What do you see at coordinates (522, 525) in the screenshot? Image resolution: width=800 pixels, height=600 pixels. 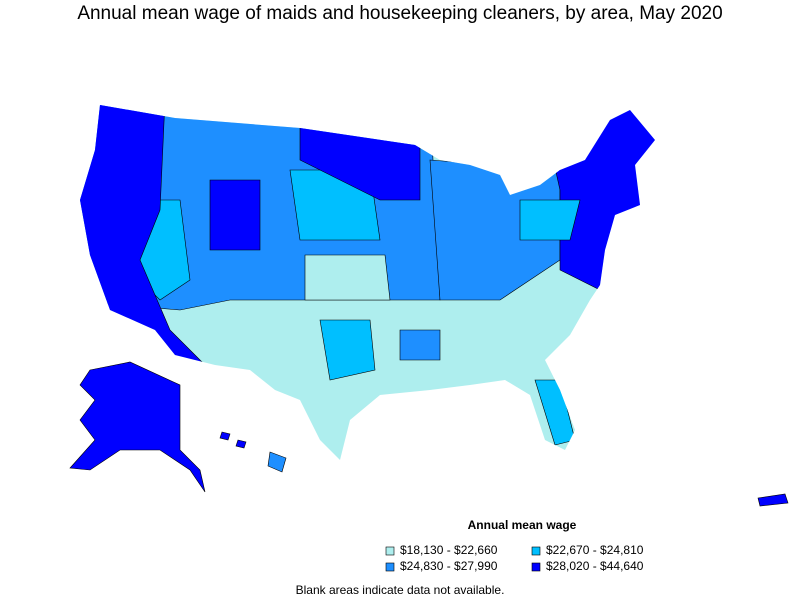 I see `legend-title: Annual mean wage` at bounding box center [522, 525].